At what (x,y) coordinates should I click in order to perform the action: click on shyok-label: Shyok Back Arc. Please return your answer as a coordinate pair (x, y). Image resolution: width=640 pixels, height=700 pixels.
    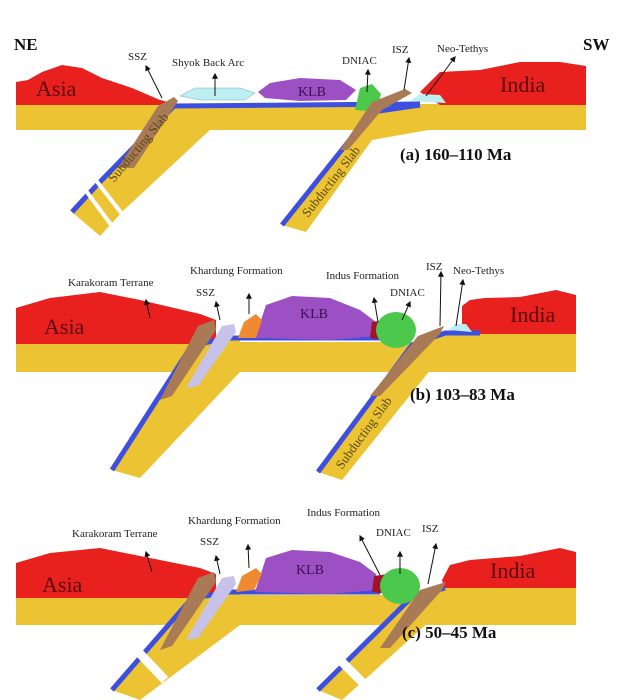
    Looking at the image, I should click on (208, 63).